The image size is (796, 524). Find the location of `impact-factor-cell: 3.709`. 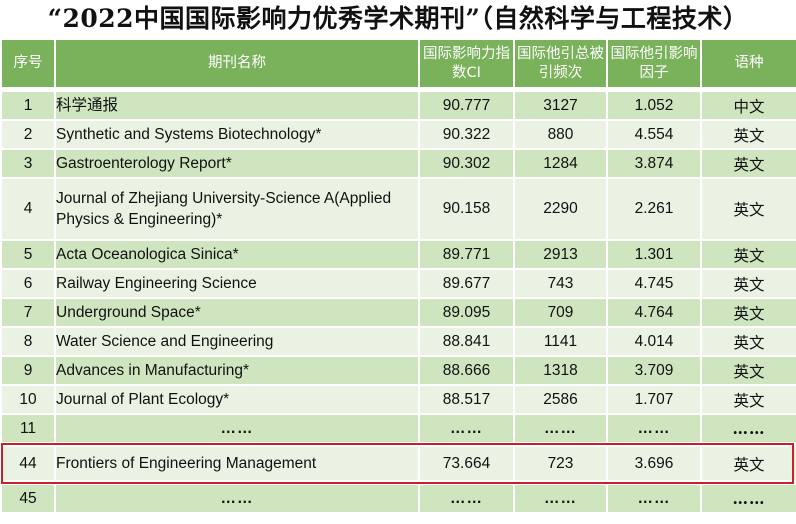

impact-factor-cell: 3.709 is located at coordinates (654, 370).